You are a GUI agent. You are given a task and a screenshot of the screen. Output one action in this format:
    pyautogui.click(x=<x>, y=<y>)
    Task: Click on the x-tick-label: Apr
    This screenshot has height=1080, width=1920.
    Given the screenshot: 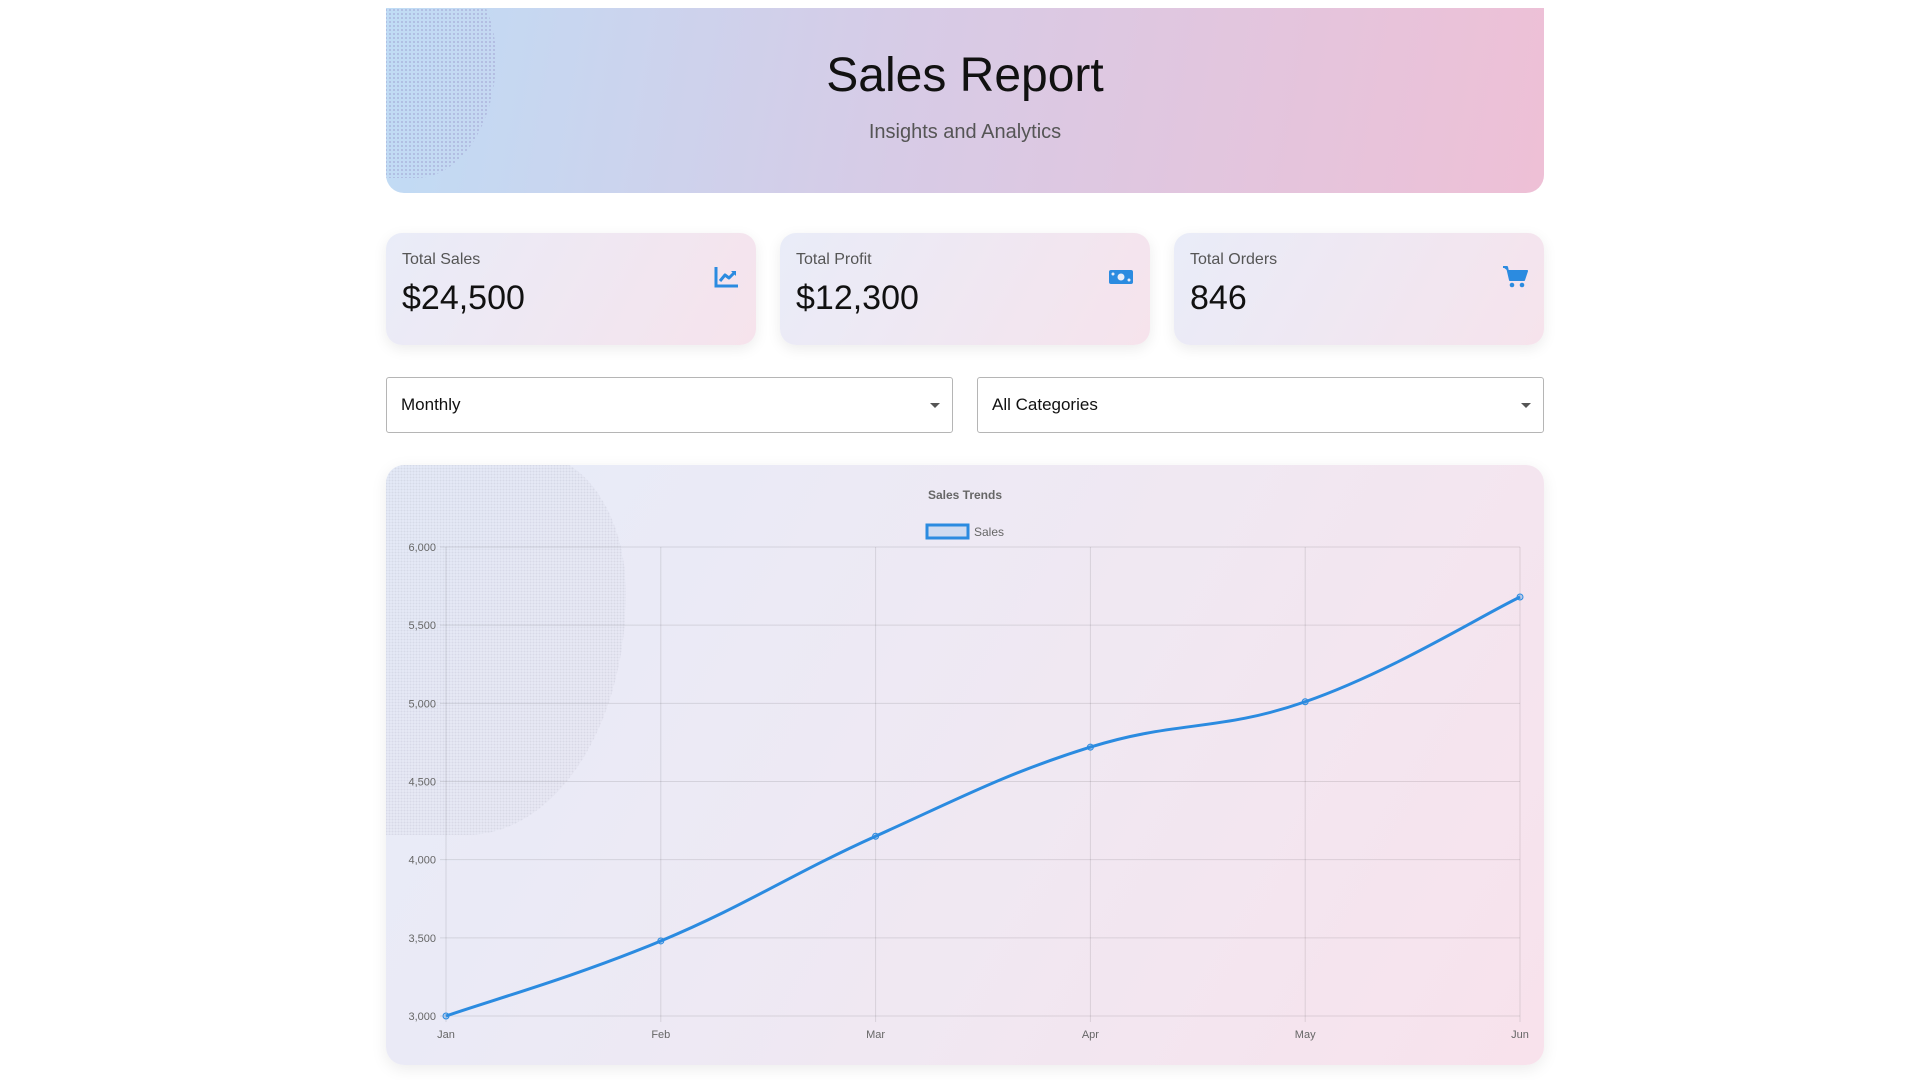 What is the action you would take?
    pyautogui.click(x=1090, y=1035)
    